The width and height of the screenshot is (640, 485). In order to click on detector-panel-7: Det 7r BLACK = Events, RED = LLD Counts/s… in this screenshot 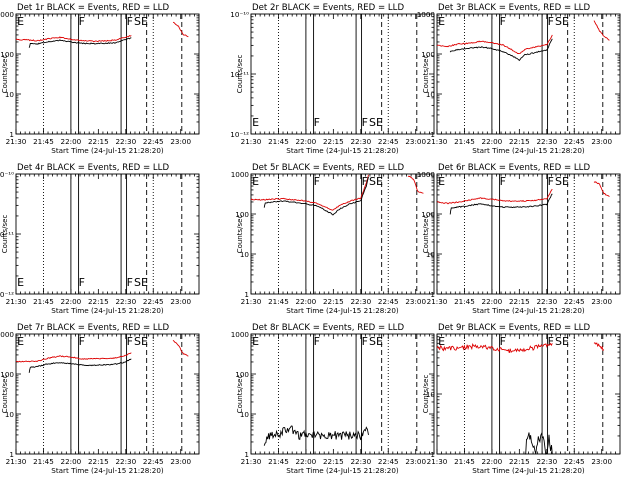, I will do `click(100, 399)`.